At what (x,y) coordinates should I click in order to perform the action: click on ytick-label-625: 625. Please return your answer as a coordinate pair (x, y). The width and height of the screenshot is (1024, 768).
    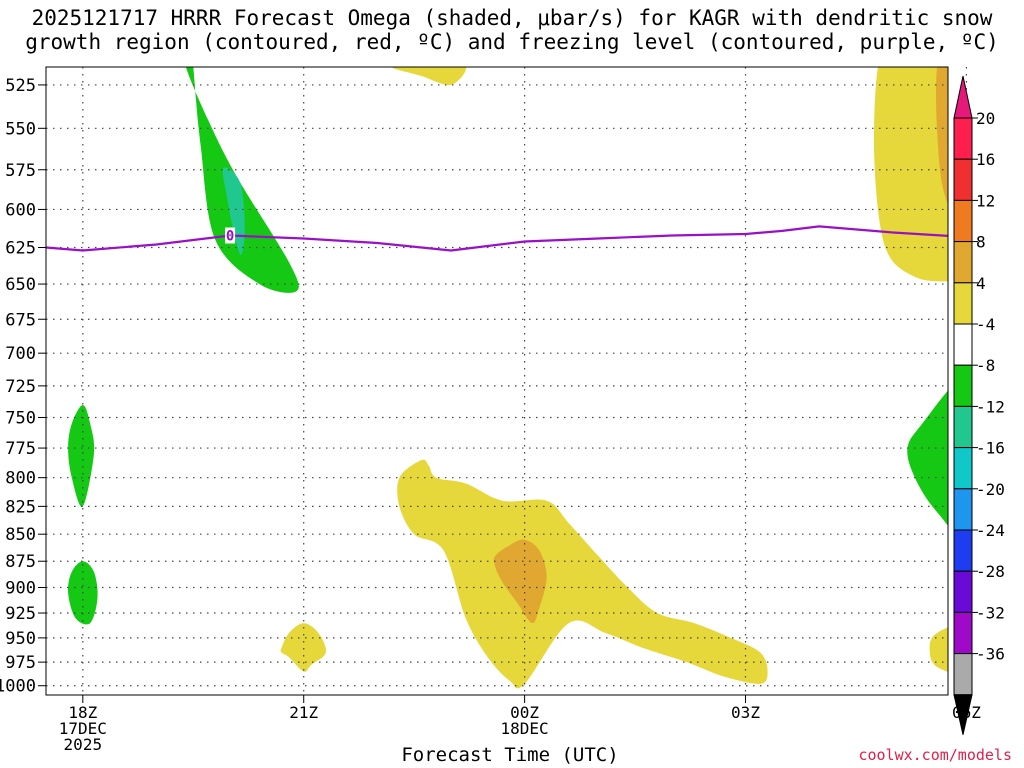
    Looking at the image, I should click on (20, 248).